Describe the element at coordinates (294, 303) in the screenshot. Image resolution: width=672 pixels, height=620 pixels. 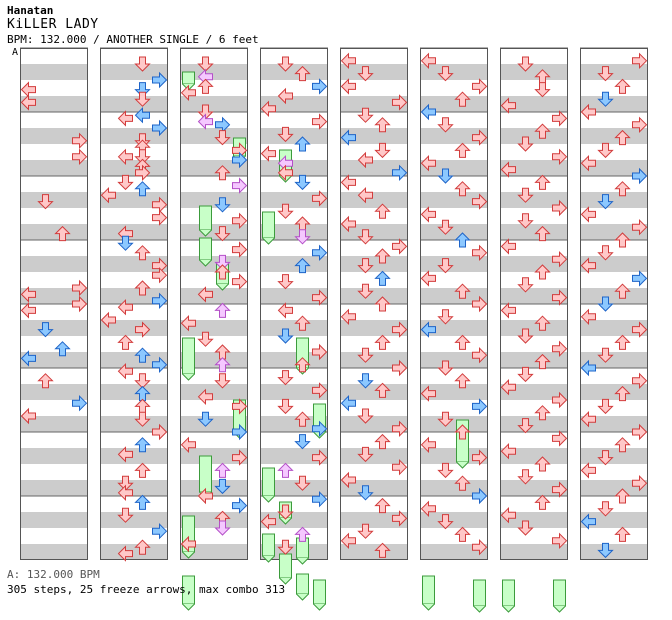
I see `chart-column` at that location.